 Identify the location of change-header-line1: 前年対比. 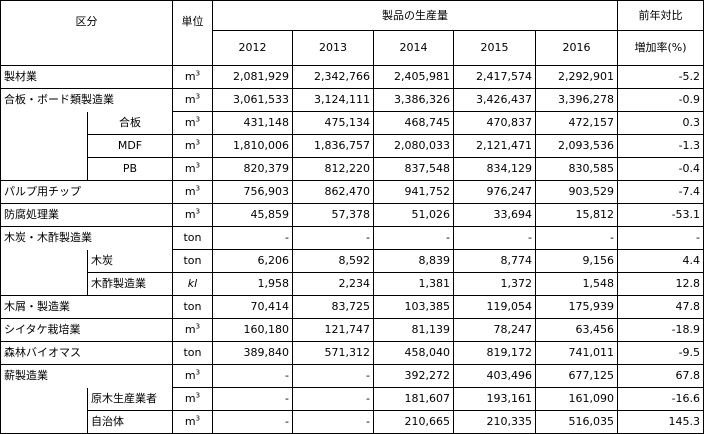
(660, 15).